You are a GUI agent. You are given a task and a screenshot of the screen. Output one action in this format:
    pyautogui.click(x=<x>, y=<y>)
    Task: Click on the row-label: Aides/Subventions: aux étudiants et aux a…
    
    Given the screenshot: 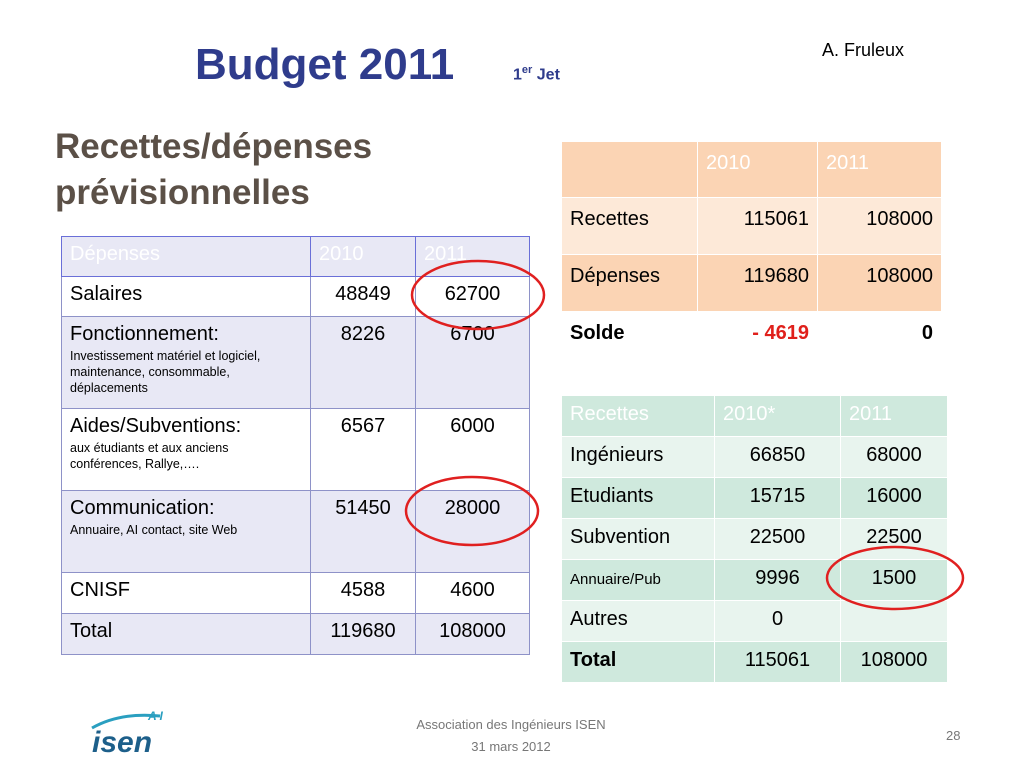 What is the action you would take?
    pyautogui.click(x=186, y=449)
    